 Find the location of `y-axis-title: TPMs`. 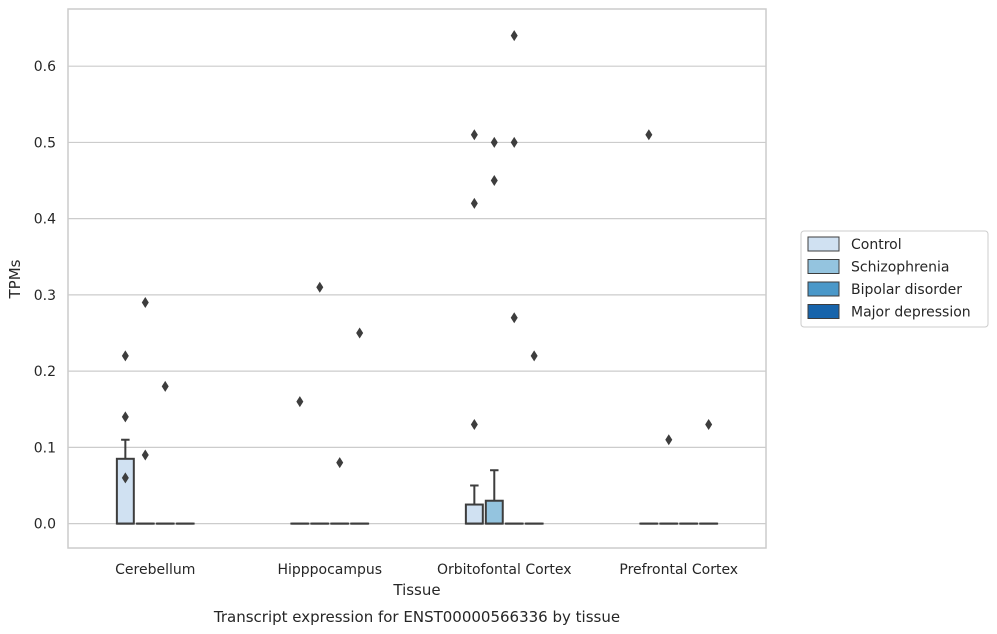

y-axis-title: TPMs is located at coordinates (15, 279).